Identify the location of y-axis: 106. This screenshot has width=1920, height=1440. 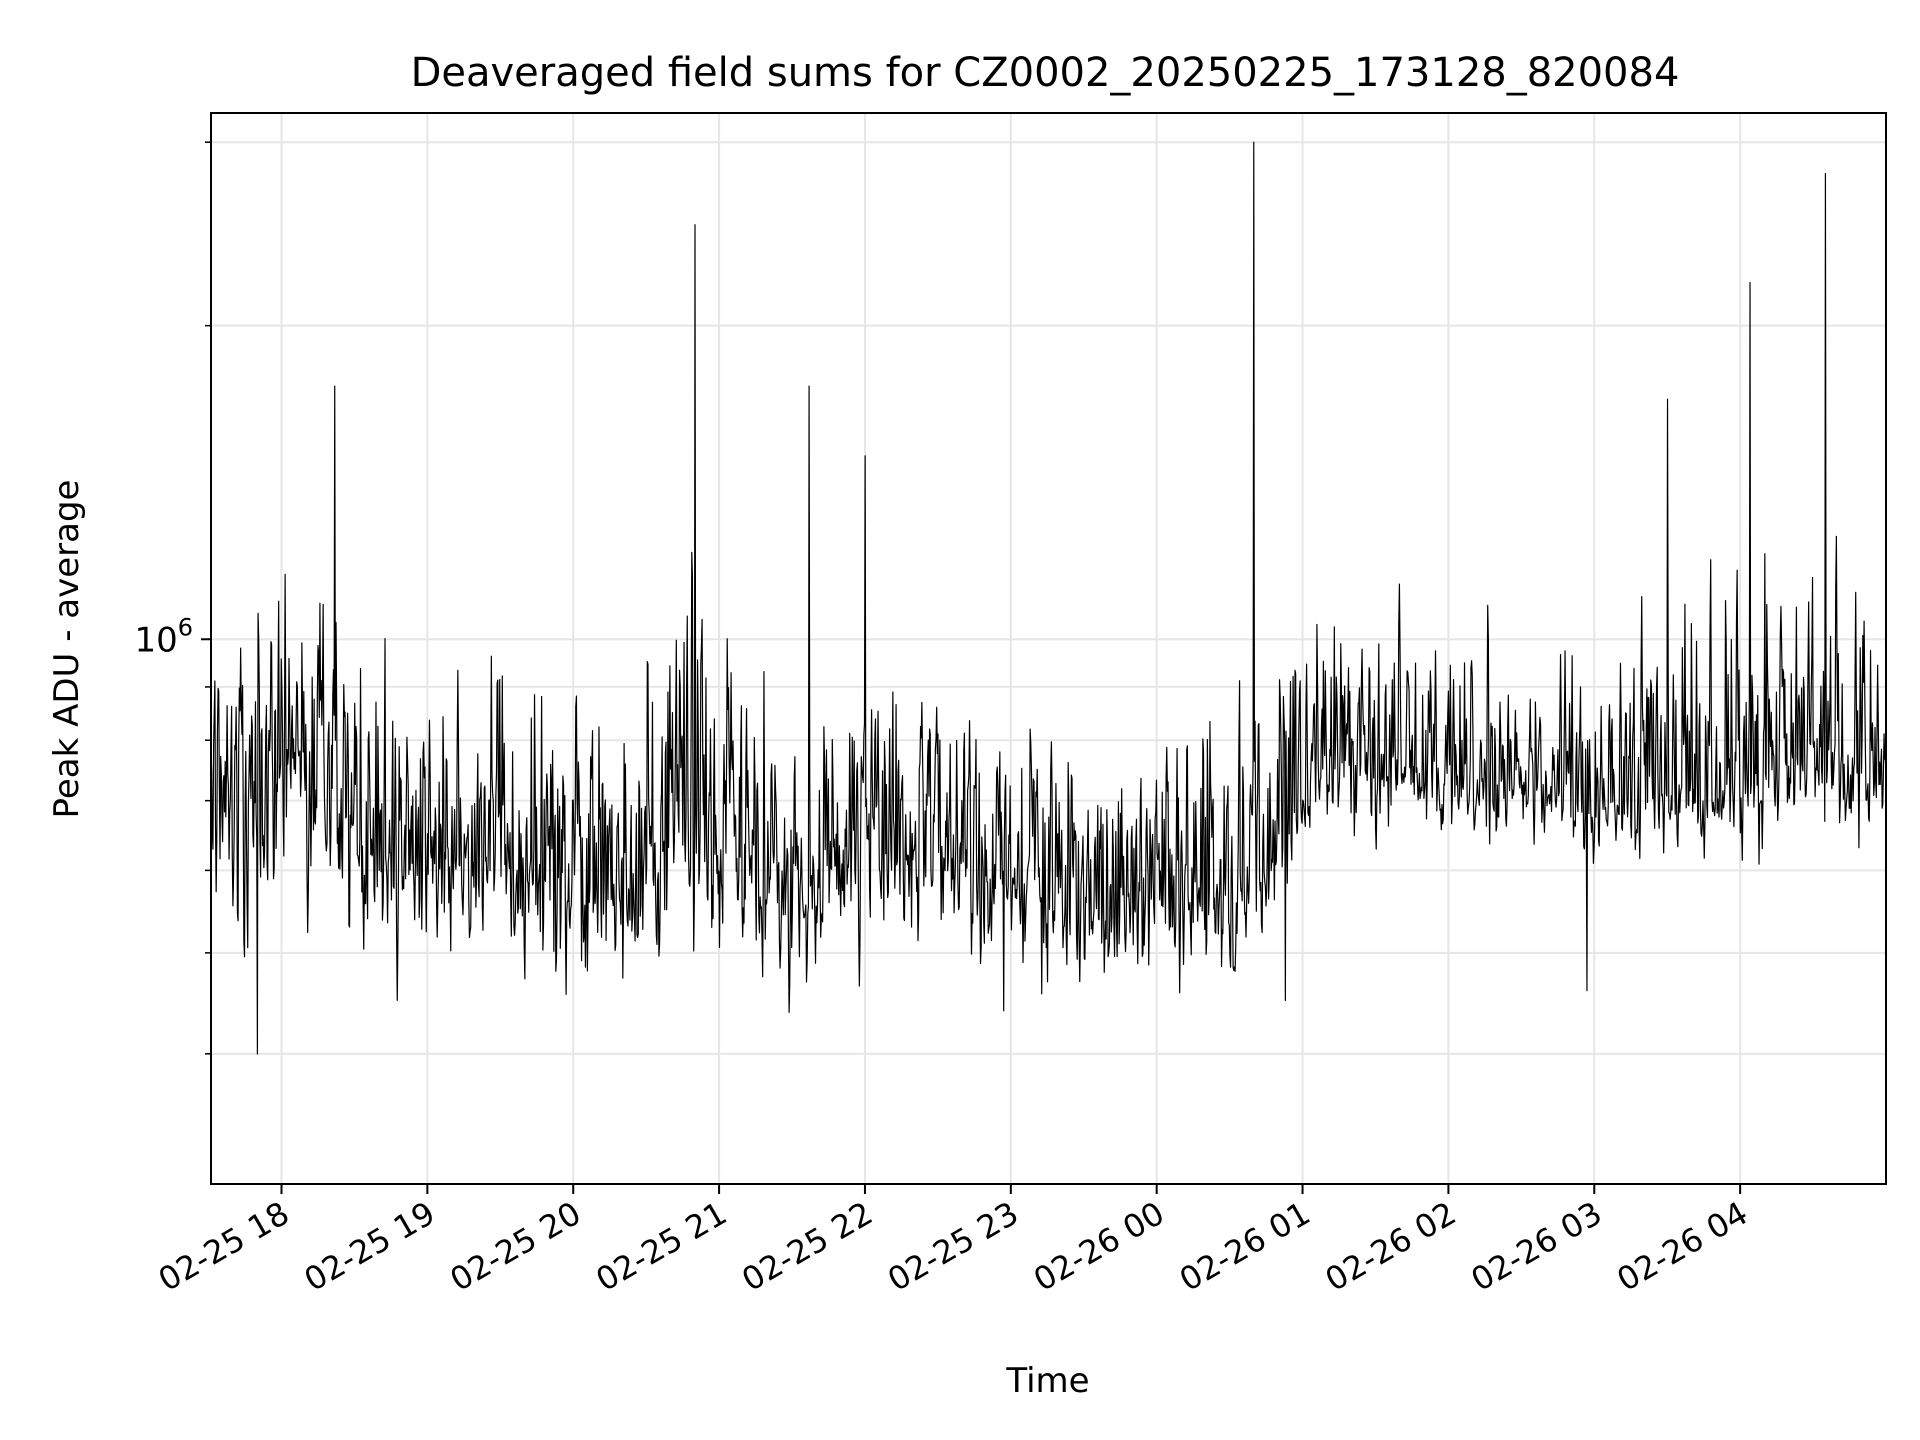
(172, 598).